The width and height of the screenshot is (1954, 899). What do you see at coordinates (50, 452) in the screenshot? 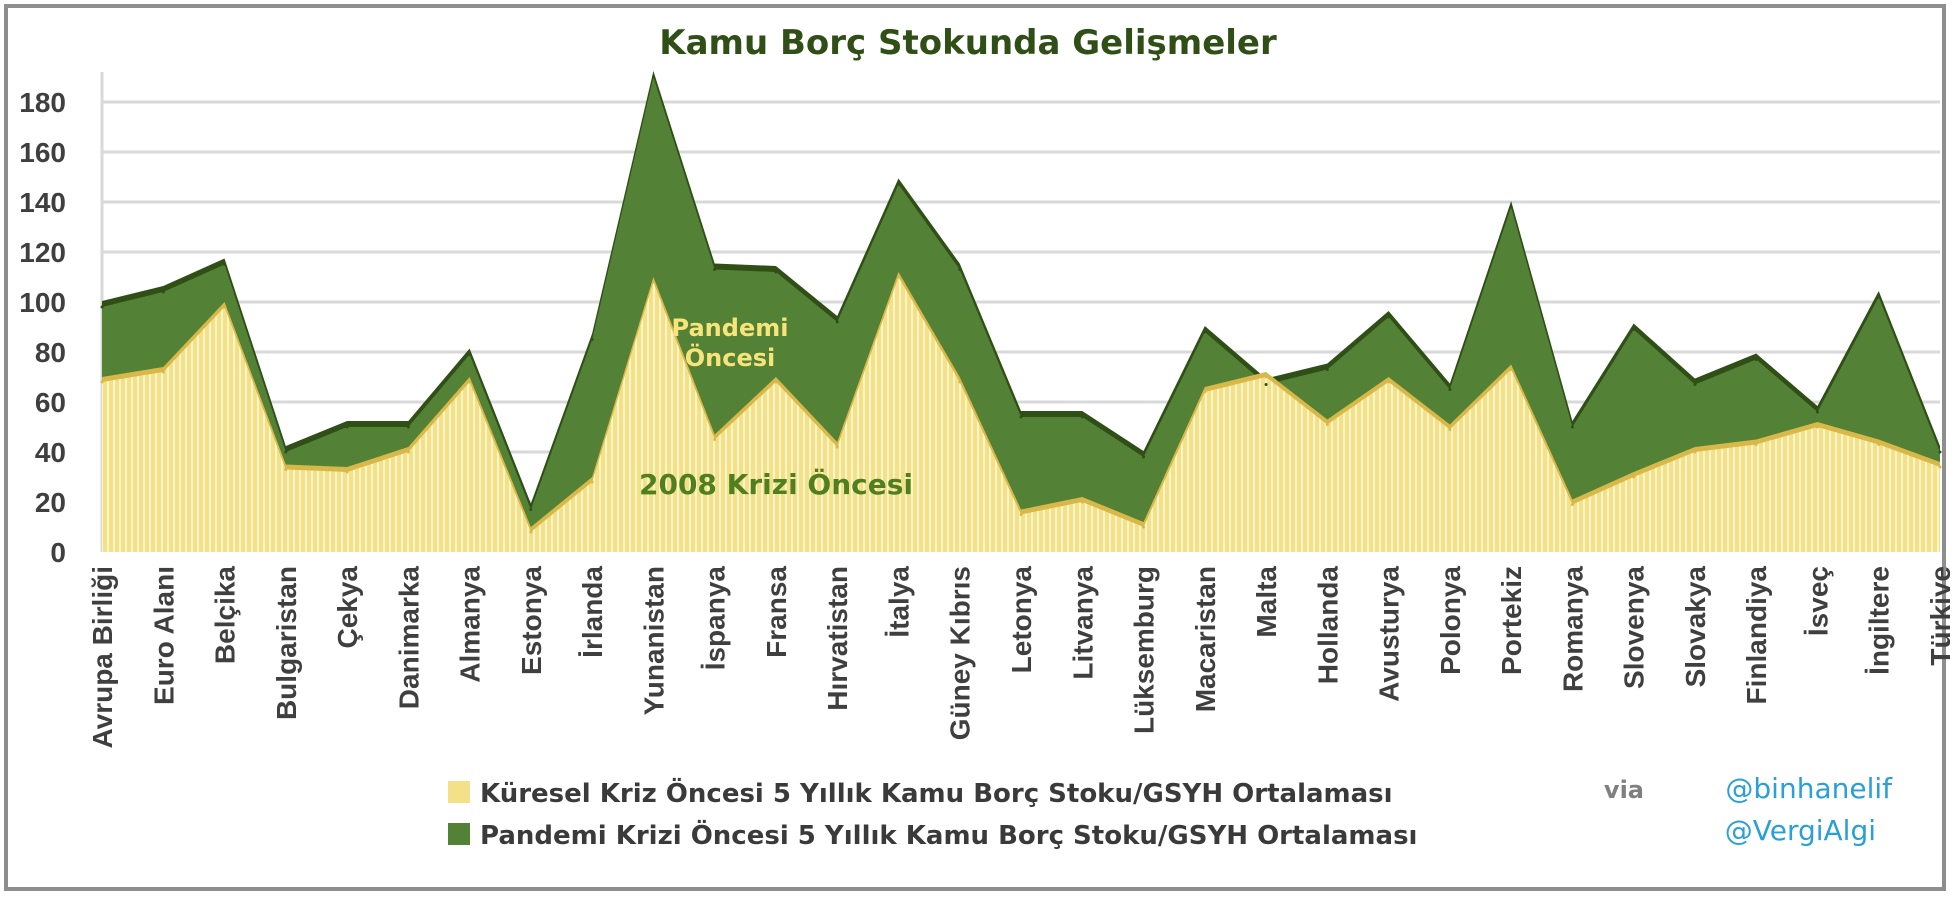
I see `y-tick-label-40: 40` at bounding box center [50, 452].